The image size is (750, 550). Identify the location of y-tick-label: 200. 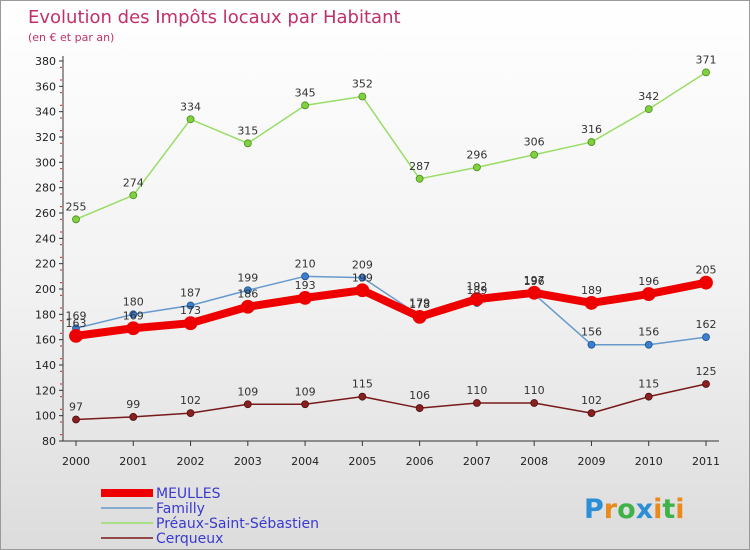
(45, 289).